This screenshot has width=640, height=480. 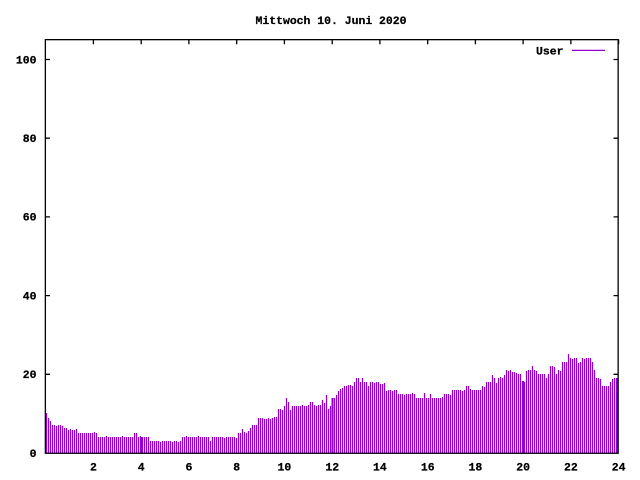 I want to click on svg-text: Mittwoch 10. Juni 2020, so click(x=331, y=21).